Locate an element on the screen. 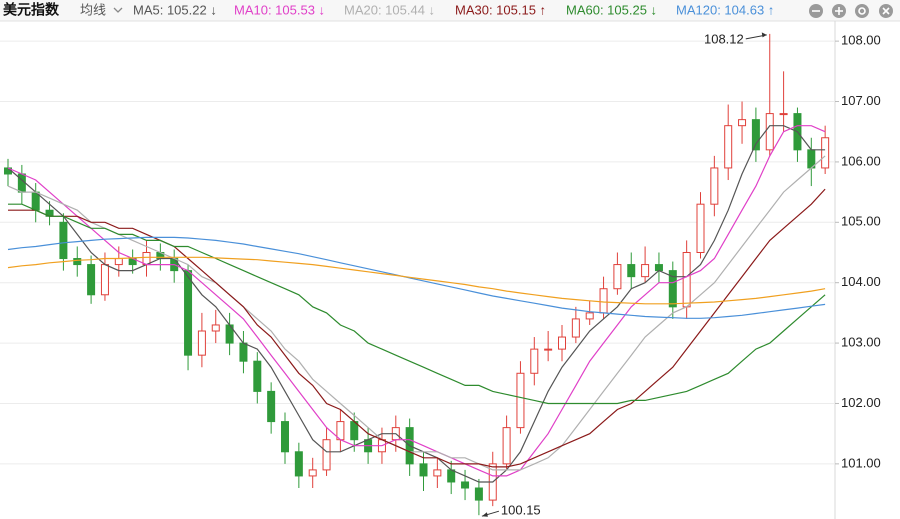 The image size is (900, 519). settings-button is located at coordinates (862, 11).